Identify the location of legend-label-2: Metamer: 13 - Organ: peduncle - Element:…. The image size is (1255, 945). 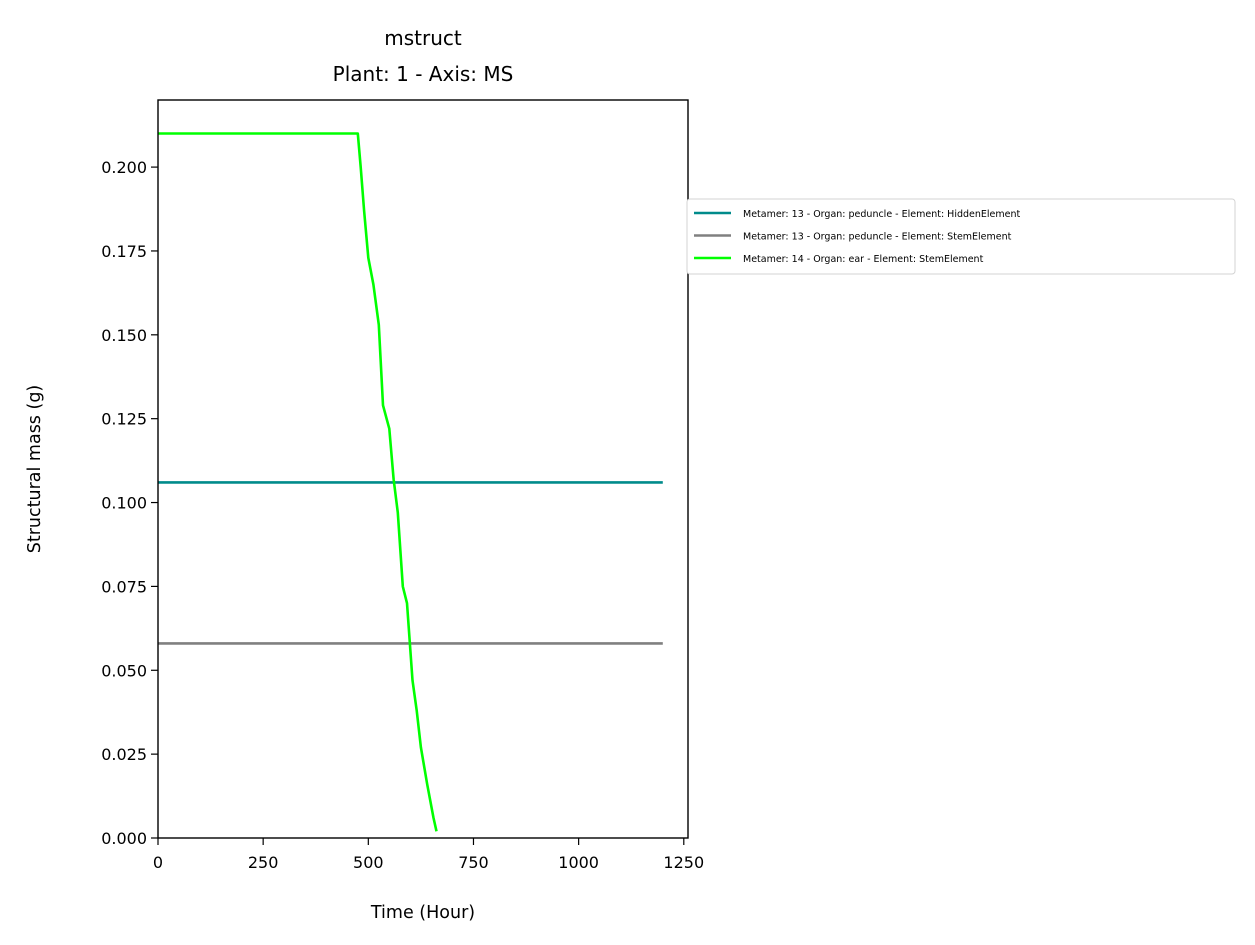
(877, 237).